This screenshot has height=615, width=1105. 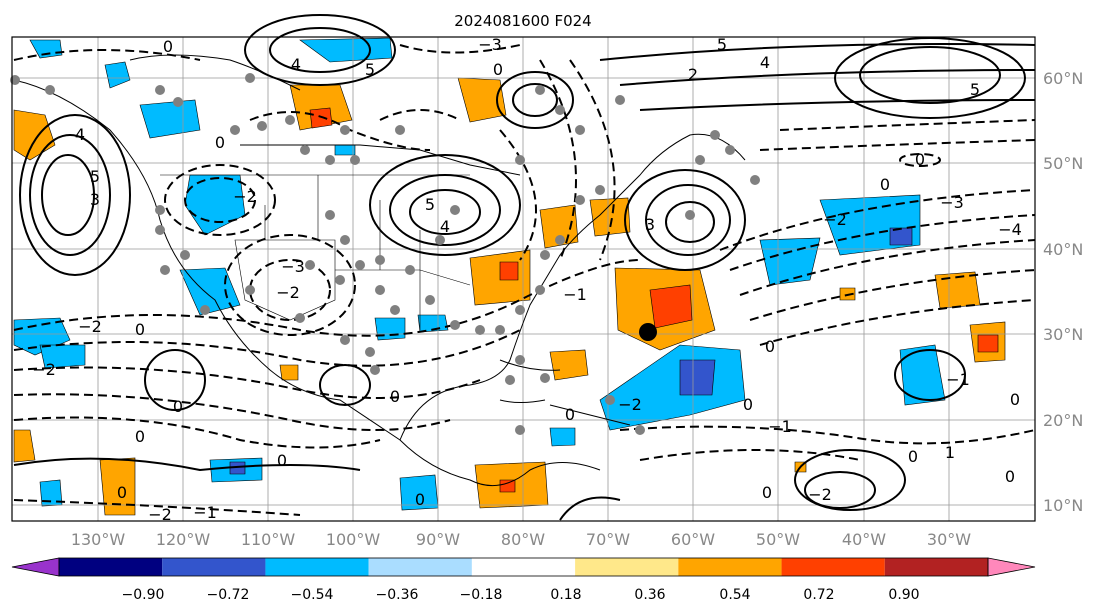 I want to click on svg-text: 2, so click(x=693, y=74).